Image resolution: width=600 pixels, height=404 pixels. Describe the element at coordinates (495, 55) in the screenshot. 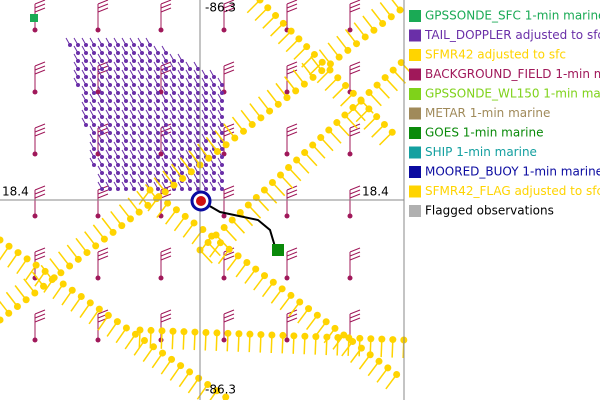

I see `legend-label: SFMR42 adjusted to sfc` at that location.